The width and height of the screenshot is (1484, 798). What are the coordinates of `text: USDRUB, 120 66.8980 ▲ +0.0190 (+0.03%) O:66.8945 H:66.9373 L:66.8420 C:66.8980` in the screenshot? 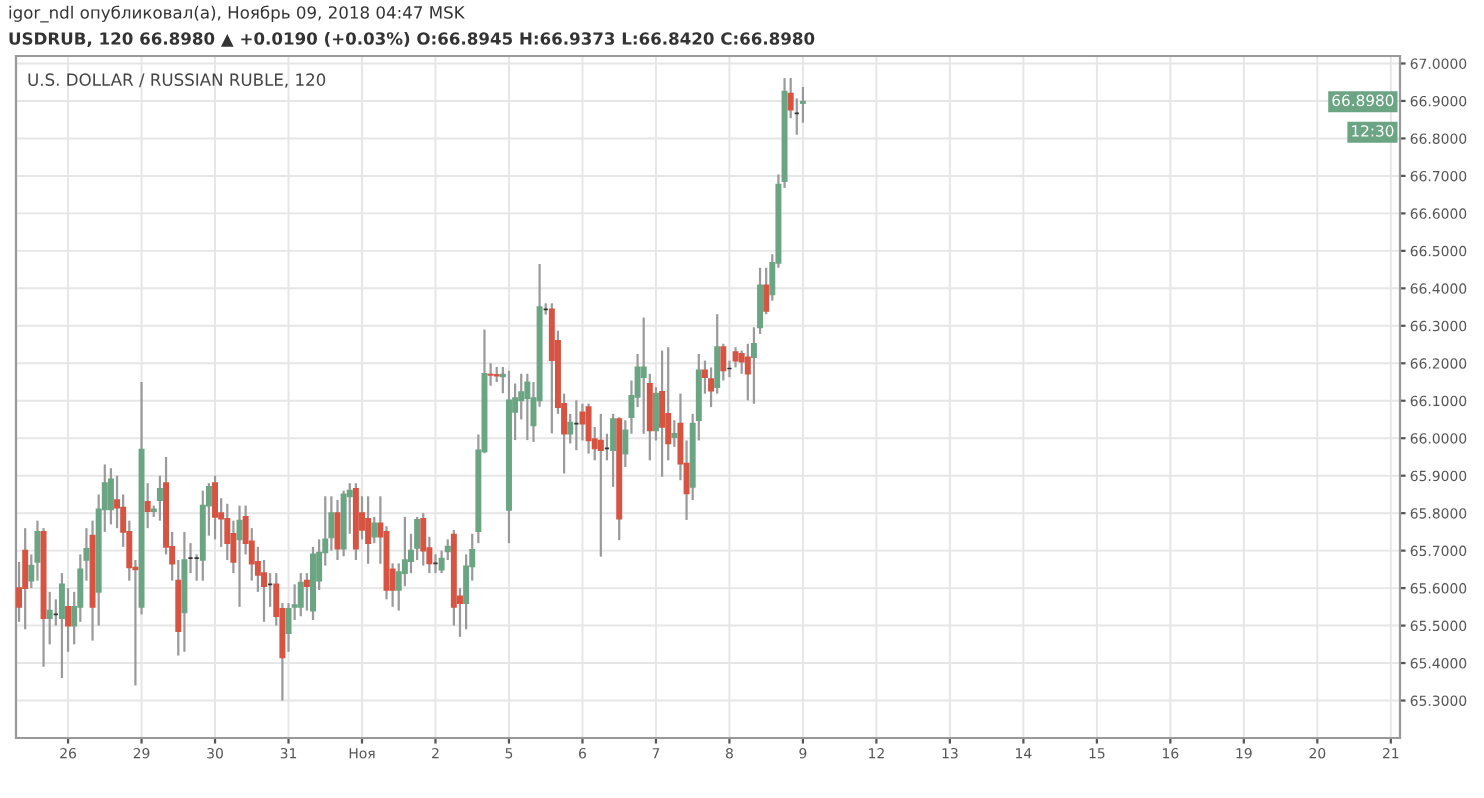 It's located at (412, 39).